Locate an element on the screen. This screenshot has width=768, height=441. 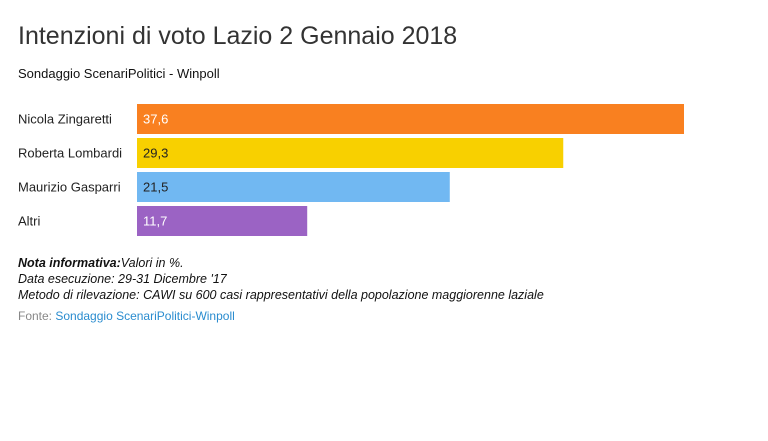
note-line-2: Data esecuzione: 29-31 Dicembre '17 is located at coordinates (122, 279).